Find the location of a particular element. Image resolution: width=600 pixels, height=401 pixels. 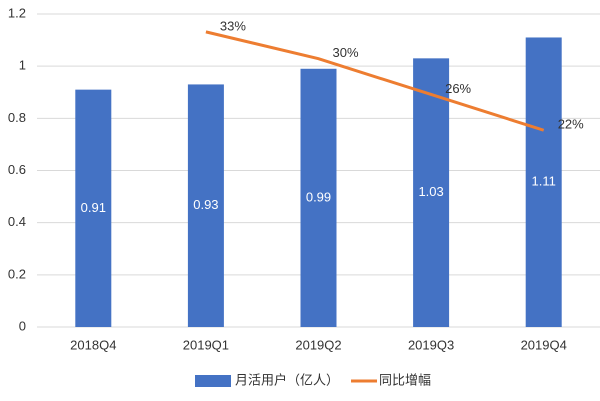

bar-value-label: 0.93 is located at coordinates (205, 204).